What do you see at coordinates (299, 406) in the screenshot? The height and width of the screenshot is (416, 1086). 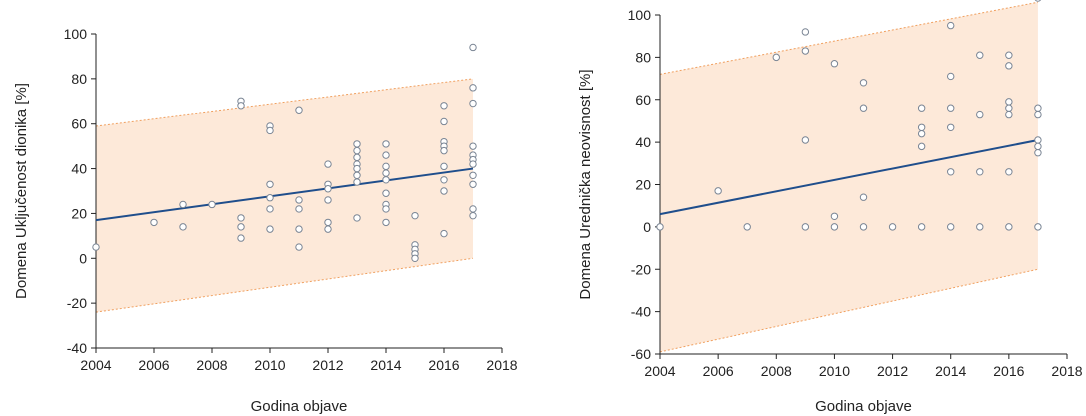 I see `x-axis-title: Godina objave` at bounding box center [299, 406].